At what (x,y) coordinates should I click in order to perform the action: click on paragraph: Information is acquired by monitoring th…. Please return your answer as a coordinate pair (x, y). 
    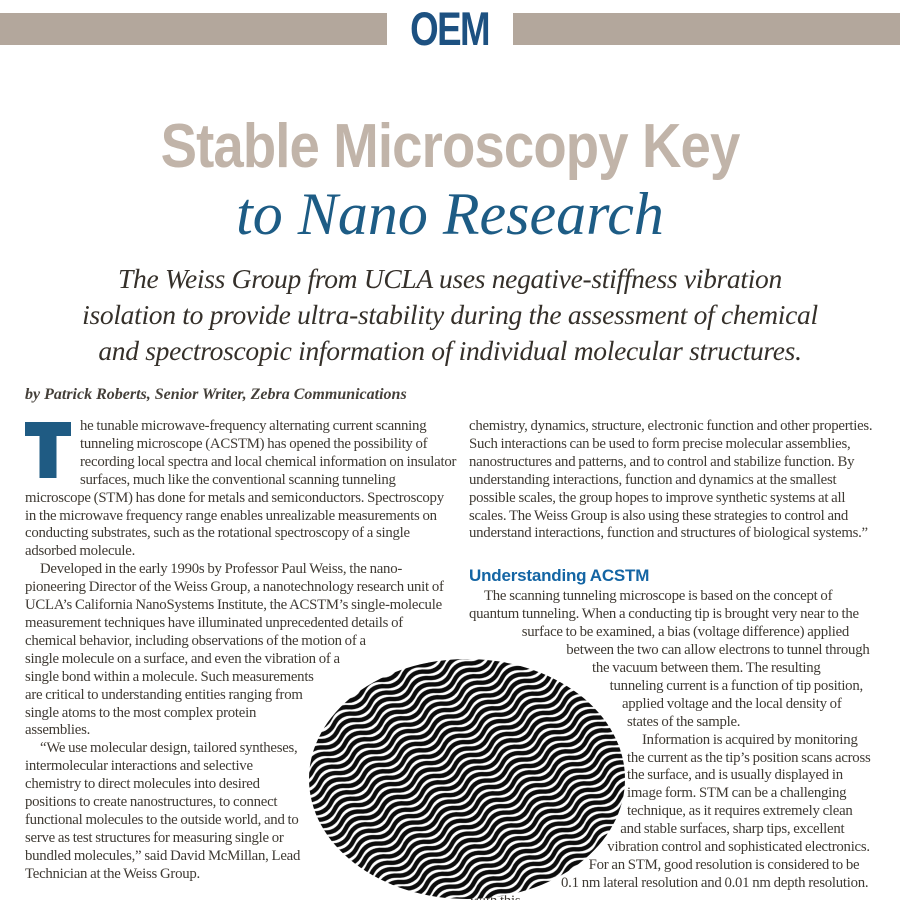
    Looking at the image, I should click on (670, 815).